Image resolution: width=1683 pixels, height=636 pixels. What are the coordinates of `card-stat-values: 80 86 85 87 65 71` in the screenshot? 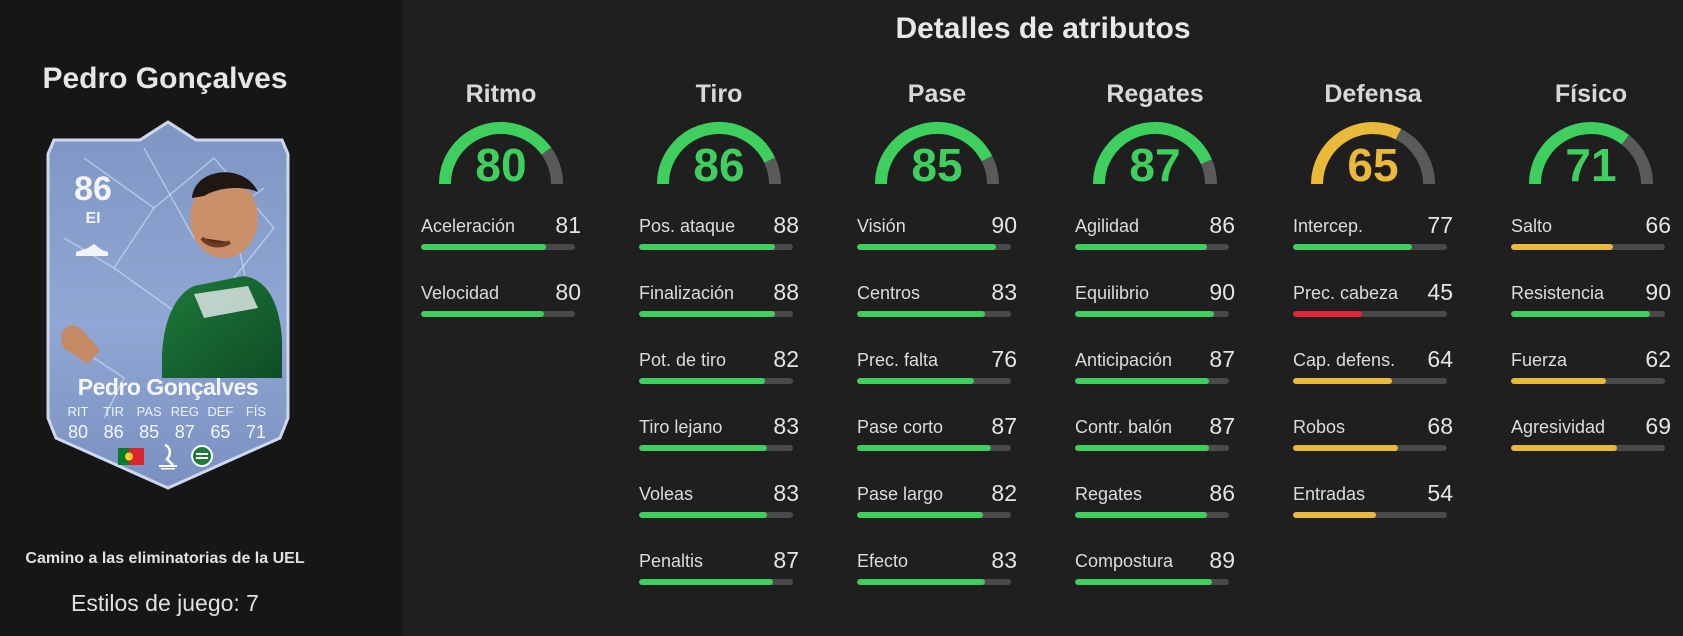 It's located at (167, 432).